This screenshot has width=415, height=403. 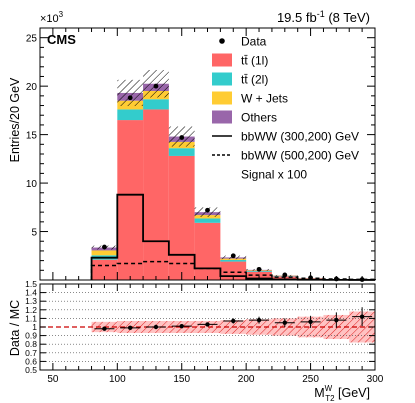 I want to click on y-axis-title: Entries/20 GeV, so click(x=15, y=119).